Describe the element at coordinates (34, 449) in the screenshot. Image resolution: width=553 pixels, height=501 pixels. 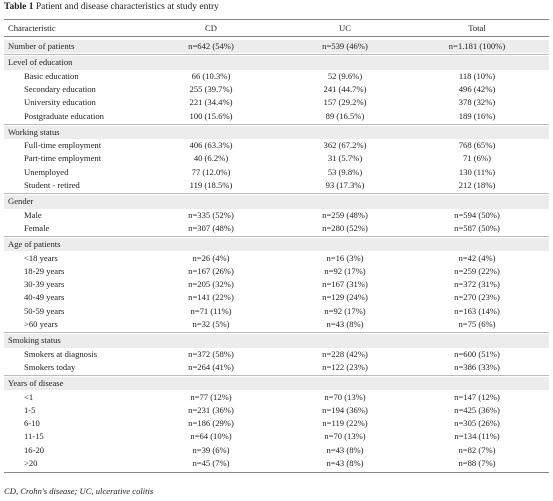
I see `row-label: 16-20` at that location.